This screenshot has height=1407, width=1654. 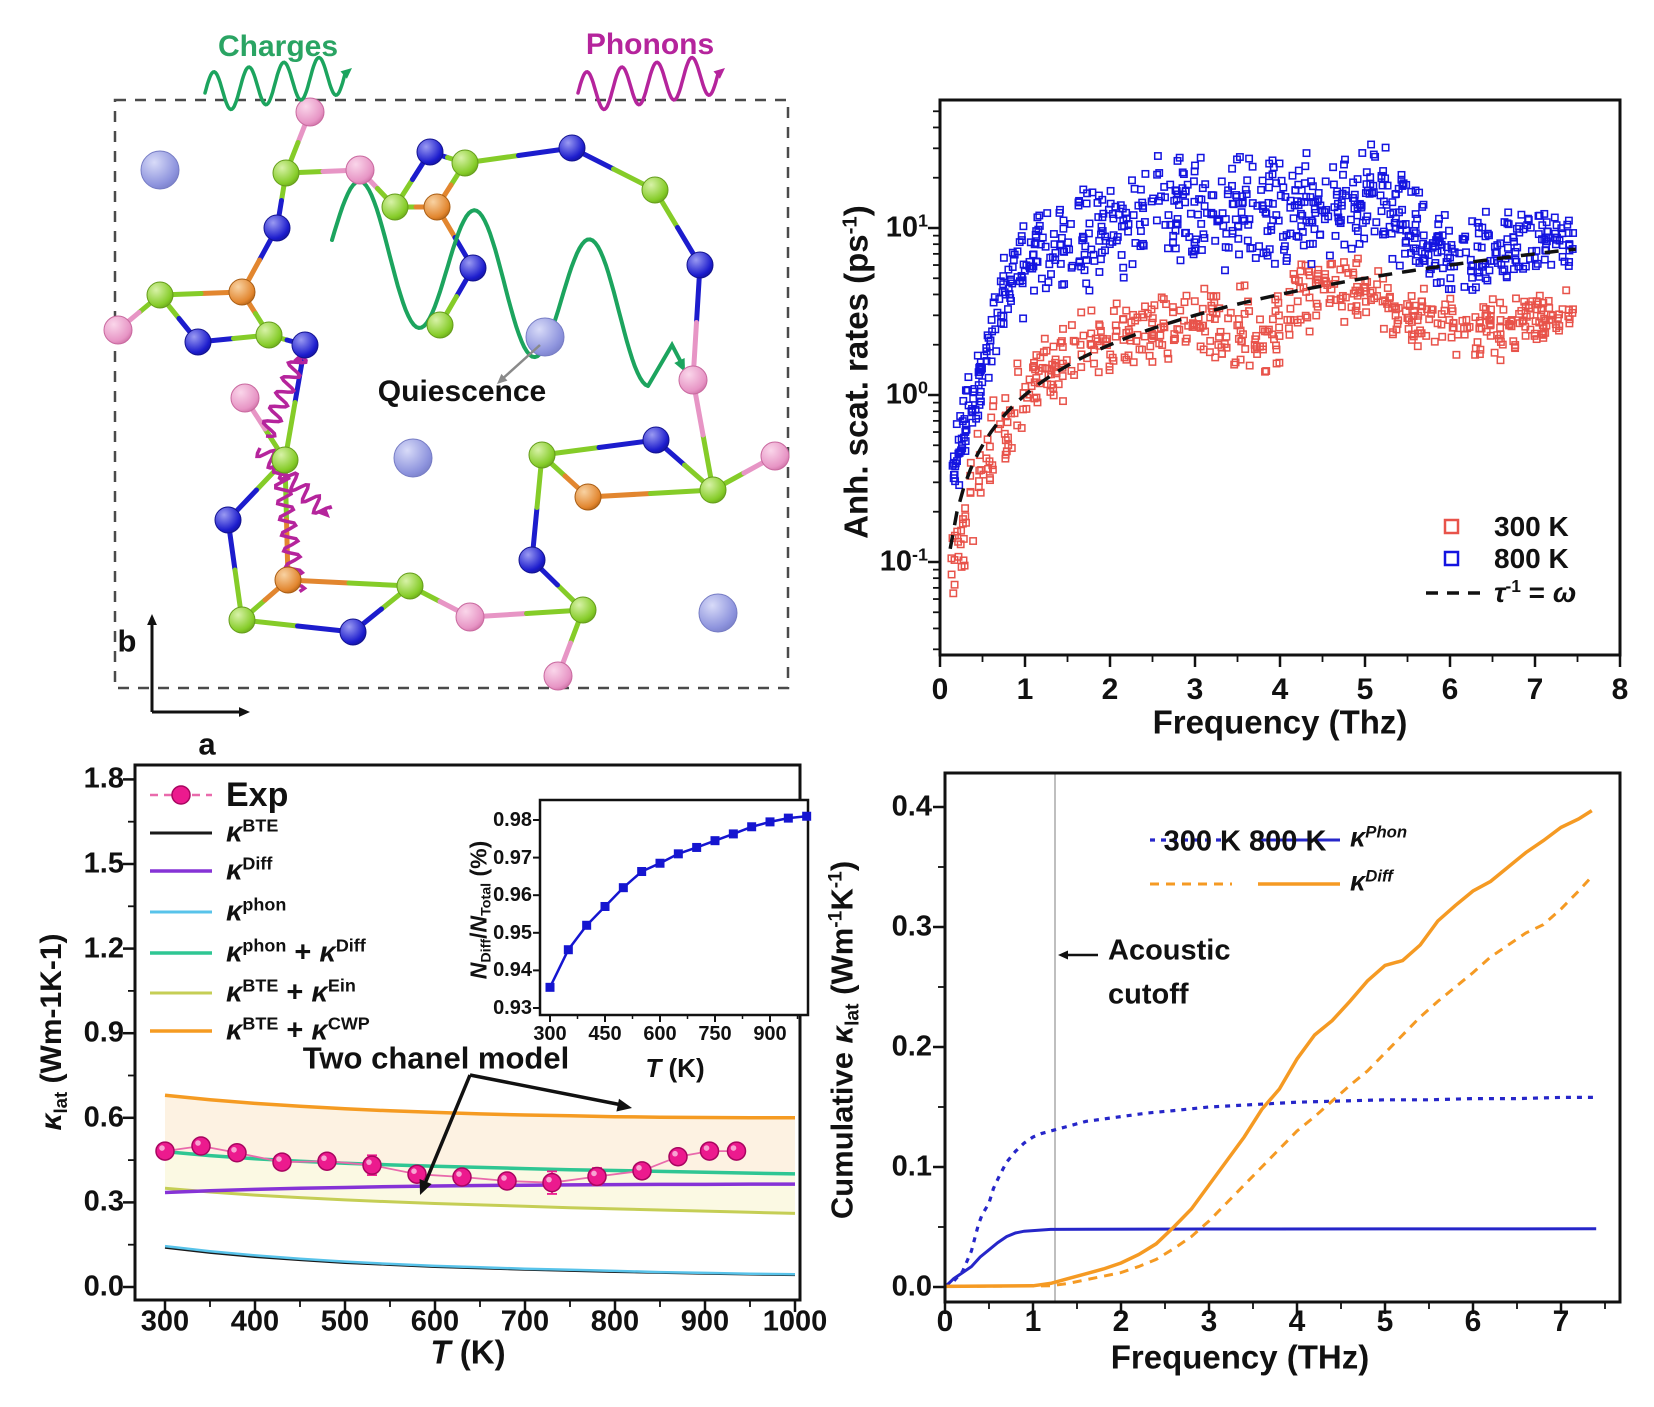 What do you see at coordinates (665, 364) in the screenshot?
I see `charge-wave-tail` at bounding box center [665, 364].